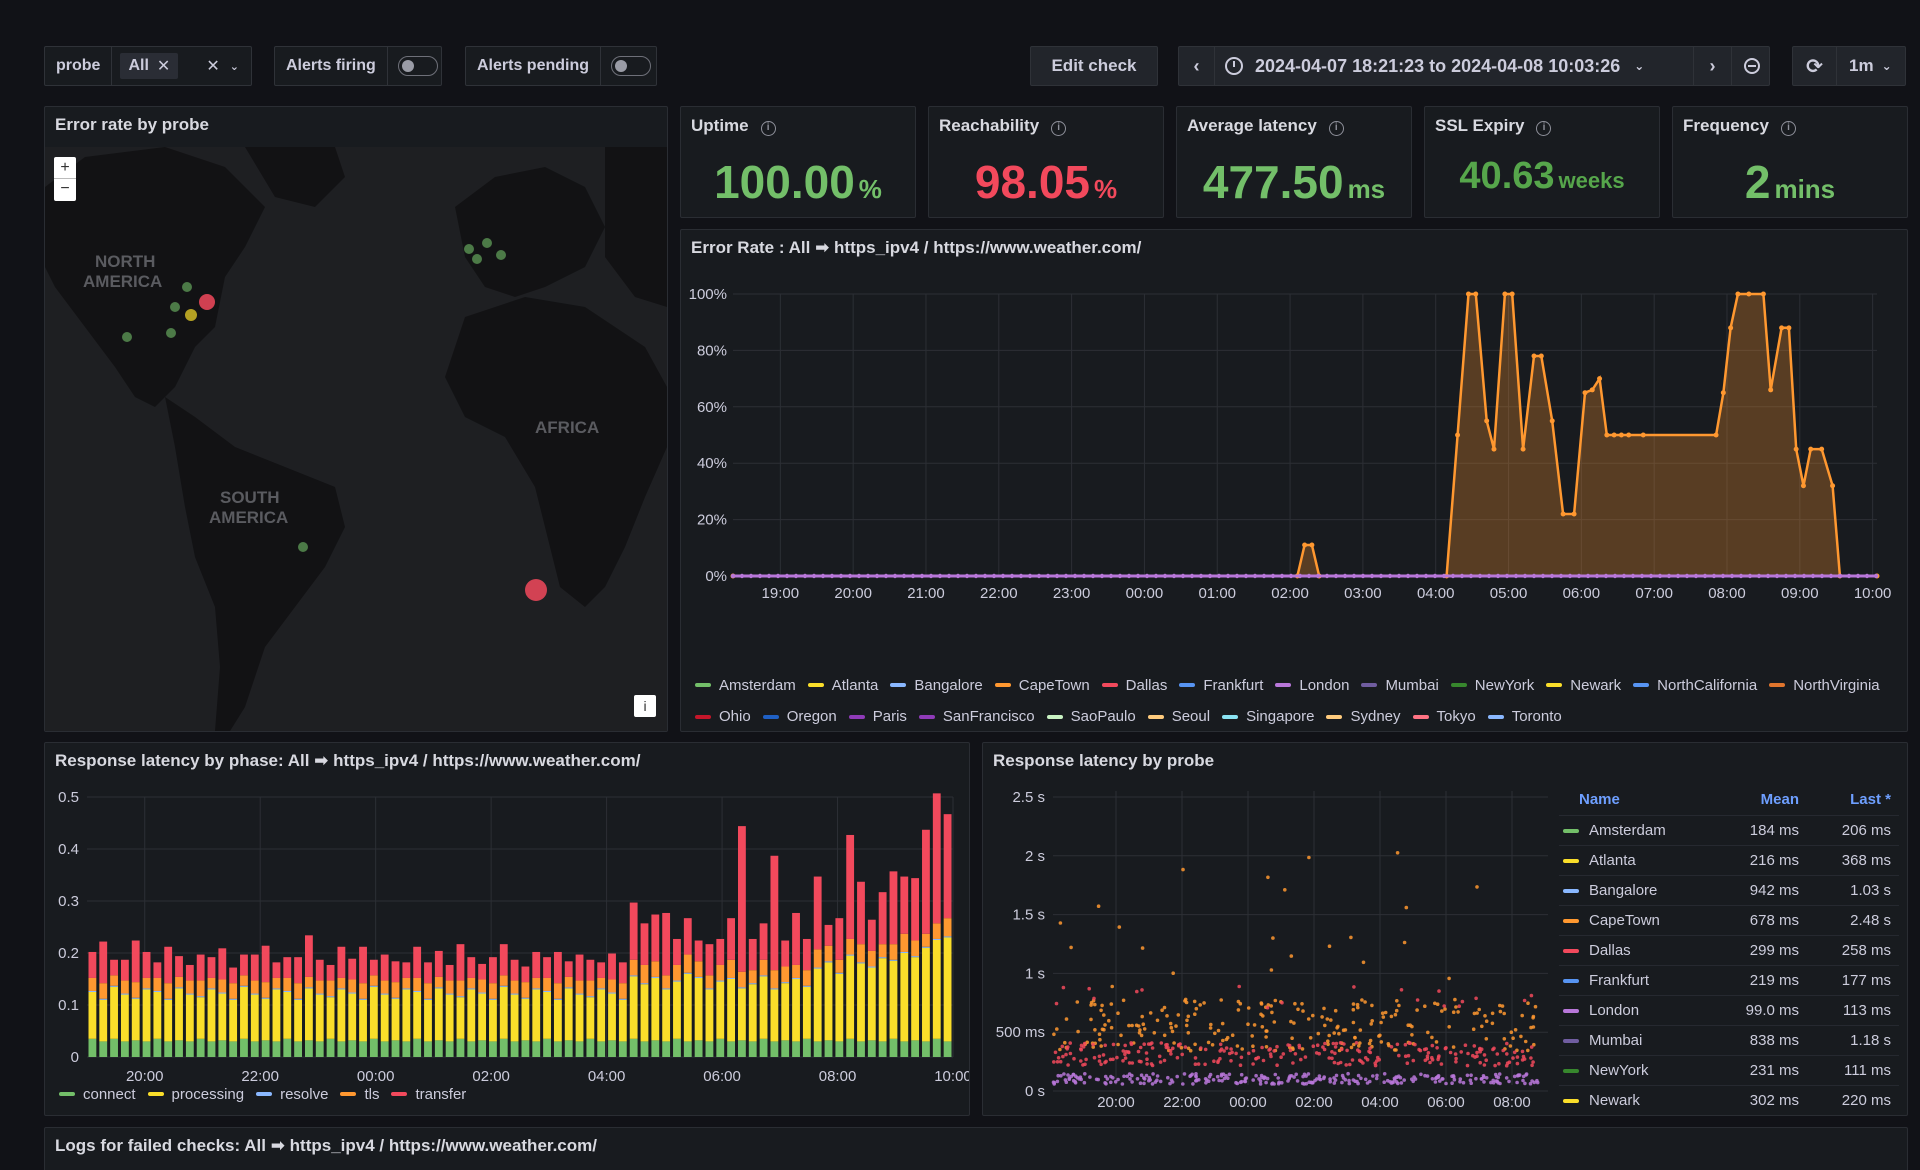  Describe the element at coordinates (561, 66) in the screenshot. I see `alerts-pending-switch: Alerts pending` at that location.